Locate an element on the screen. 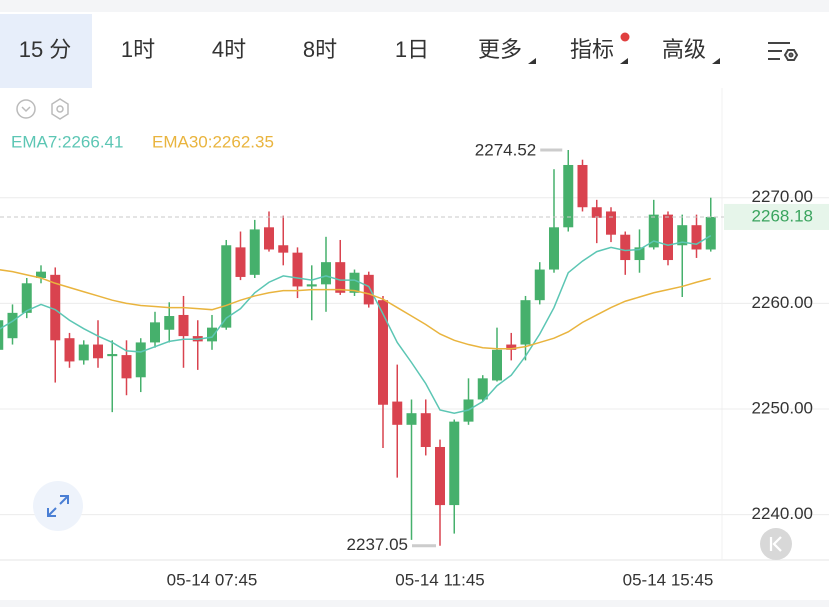  tab: 1日 is located at coordinates (412, 49).